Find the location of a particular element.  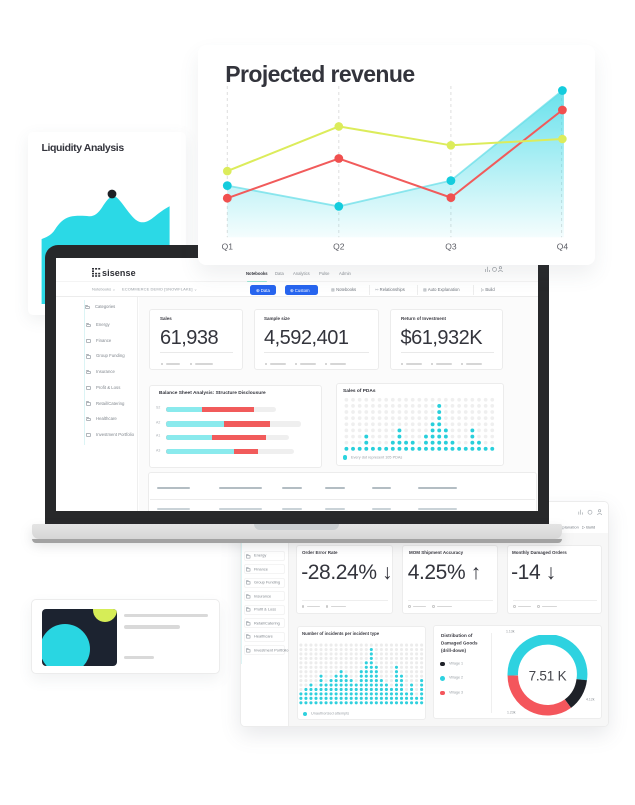

svg-text: 7.51 K is located at coordinates (548, 676).